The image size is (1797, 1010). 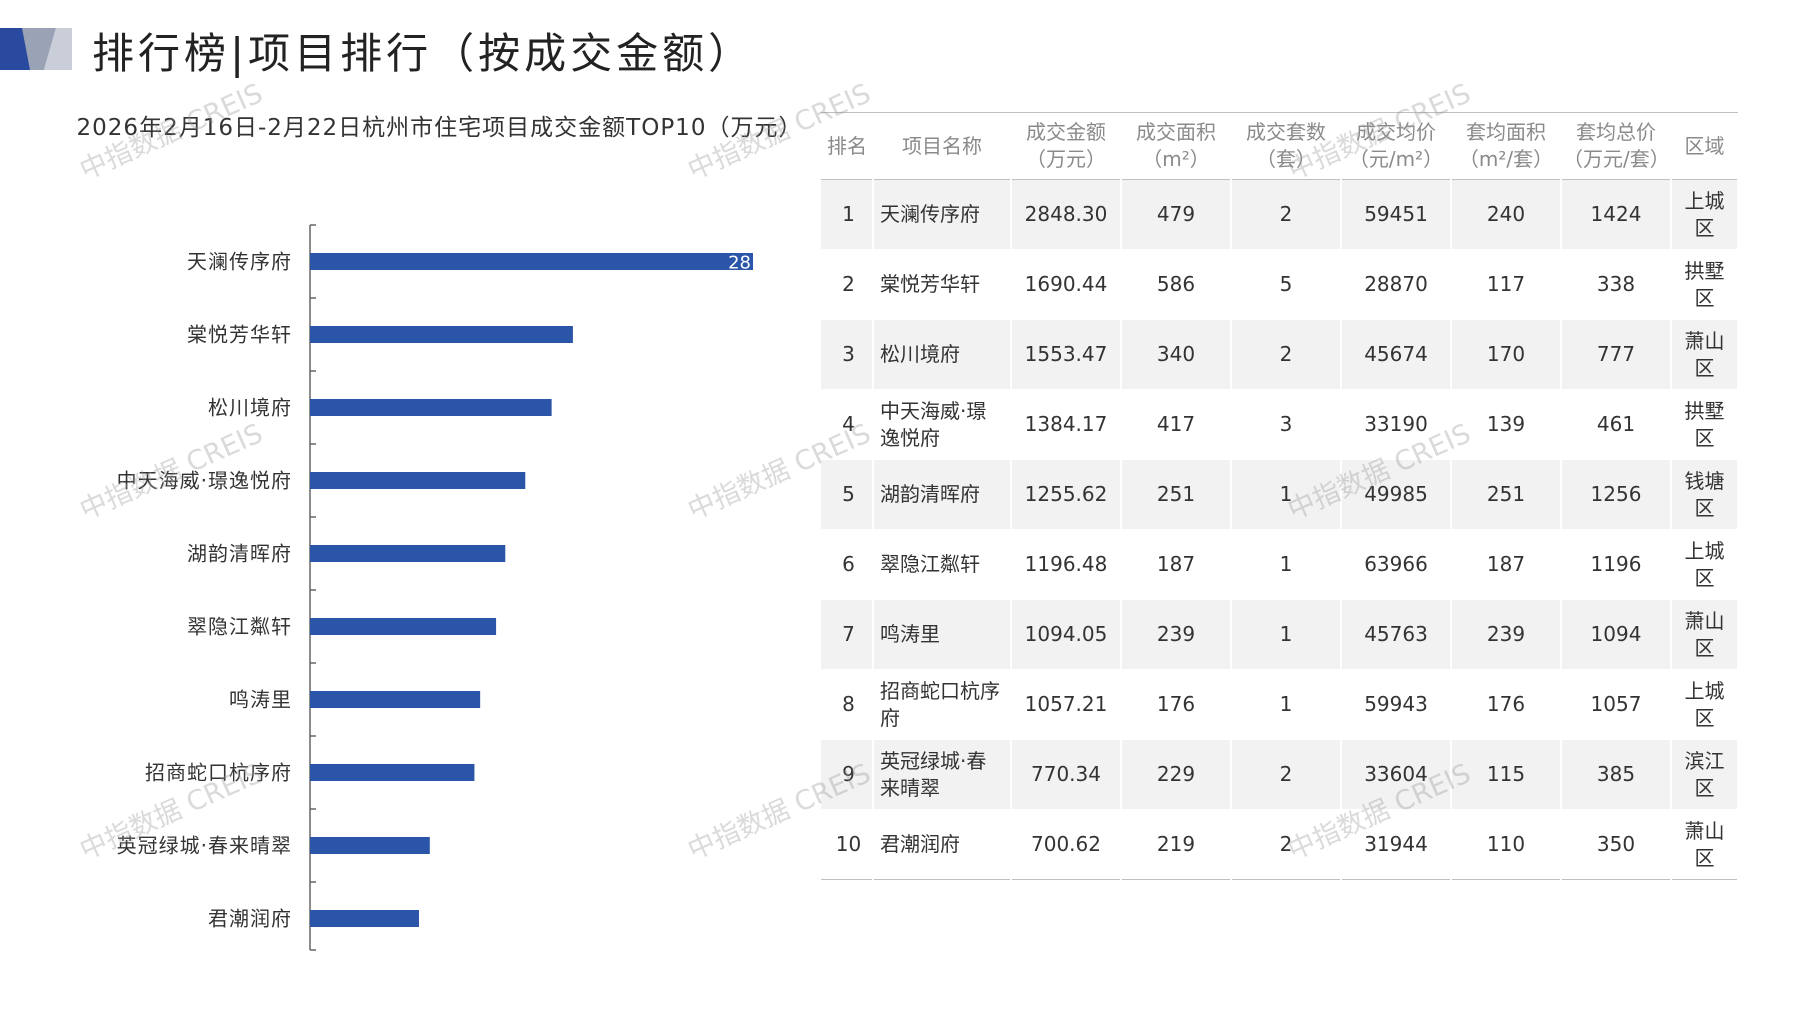 What do you see at coordinates (1506, 564) in the screenshot?
I see `table-cell-avg-area: 187` at bounding box center [1506, 564].